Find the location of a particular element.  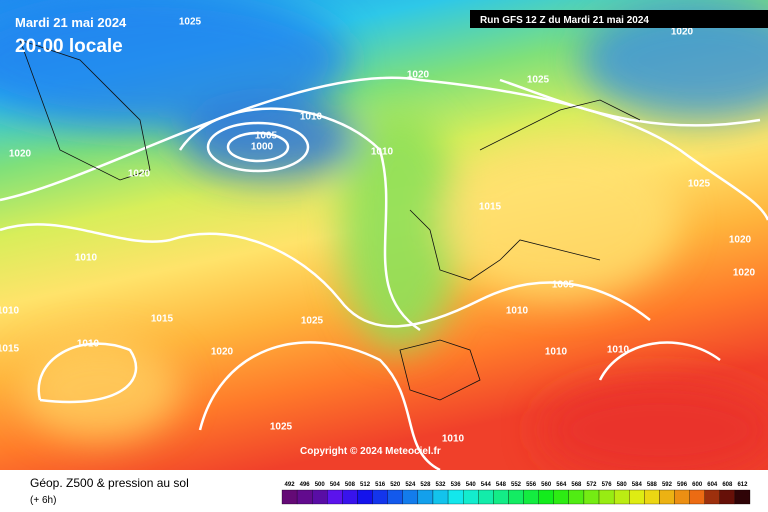

scale-label: 592 is located at coordinates (667, 485).